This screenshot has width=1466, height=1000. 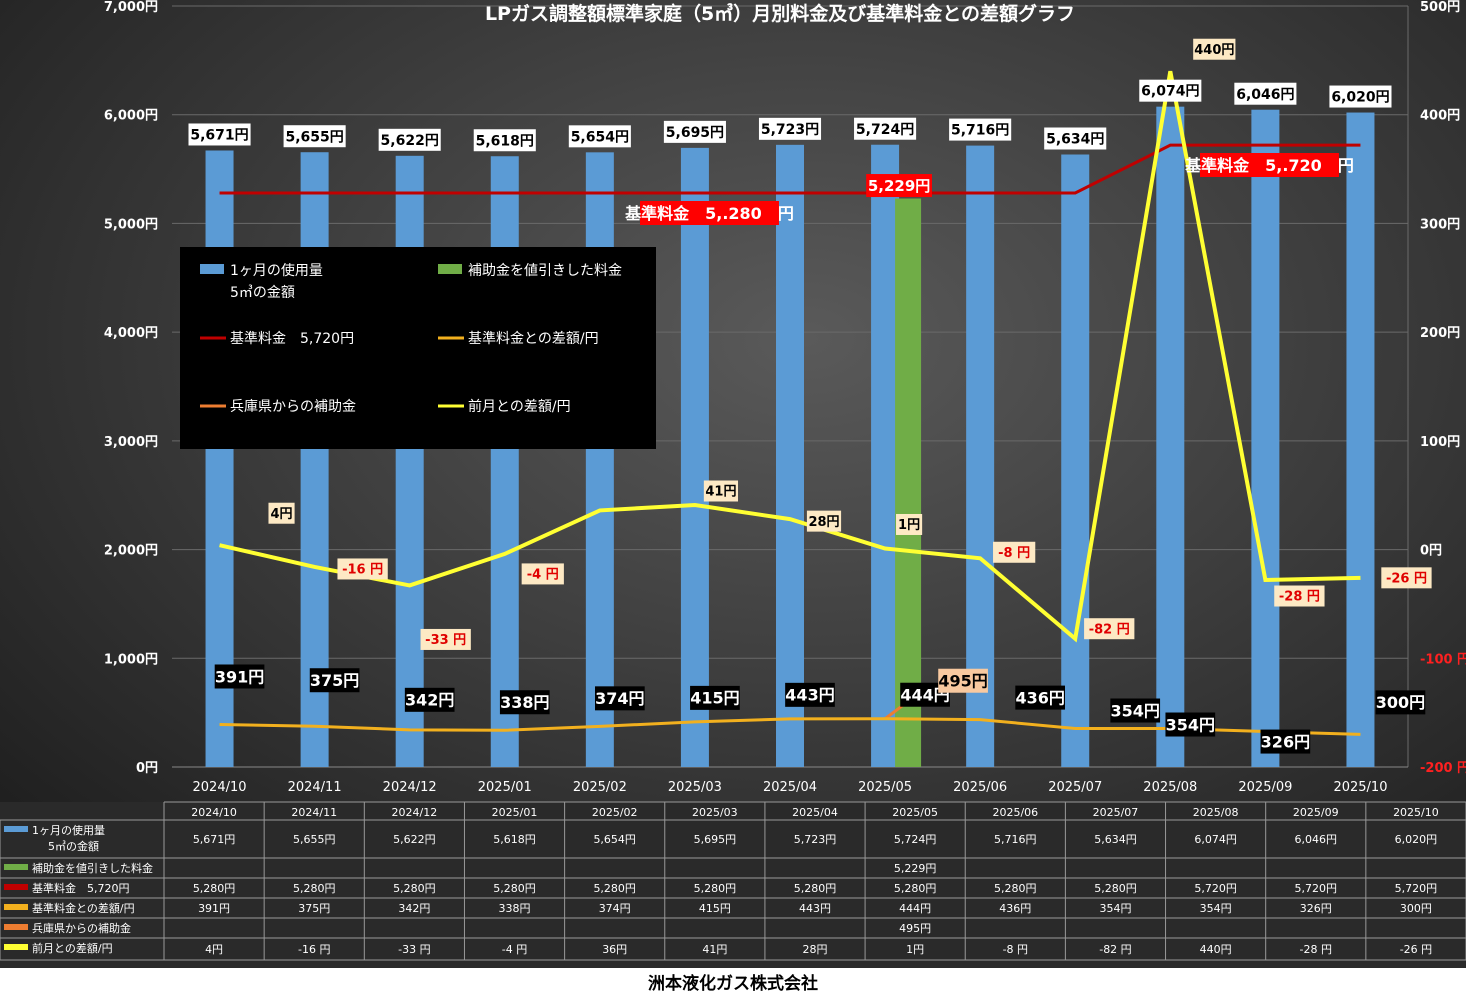 What do you see at coordinates (733, 984) in the screenshot?
I see `company-footer: 洲本液化ガス株式会社` at bounding box center [733, 984].